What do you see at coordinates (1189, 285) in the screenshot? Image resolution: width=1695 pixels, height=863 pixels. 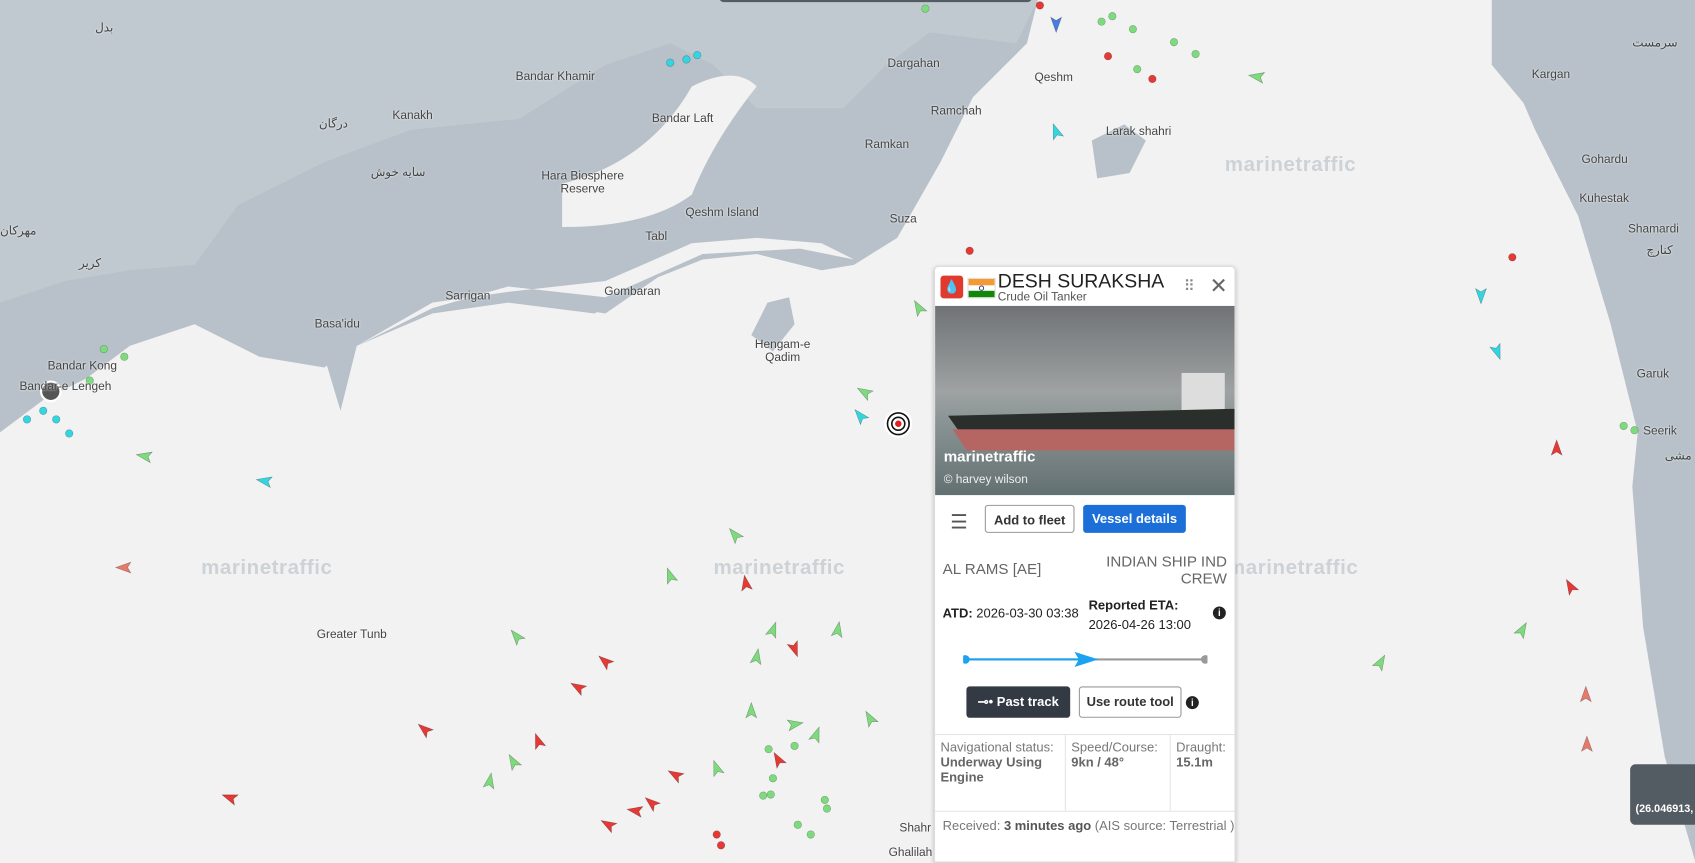 I see `drag-handle-icon: ⠿` at bounding box center [1189, 285].